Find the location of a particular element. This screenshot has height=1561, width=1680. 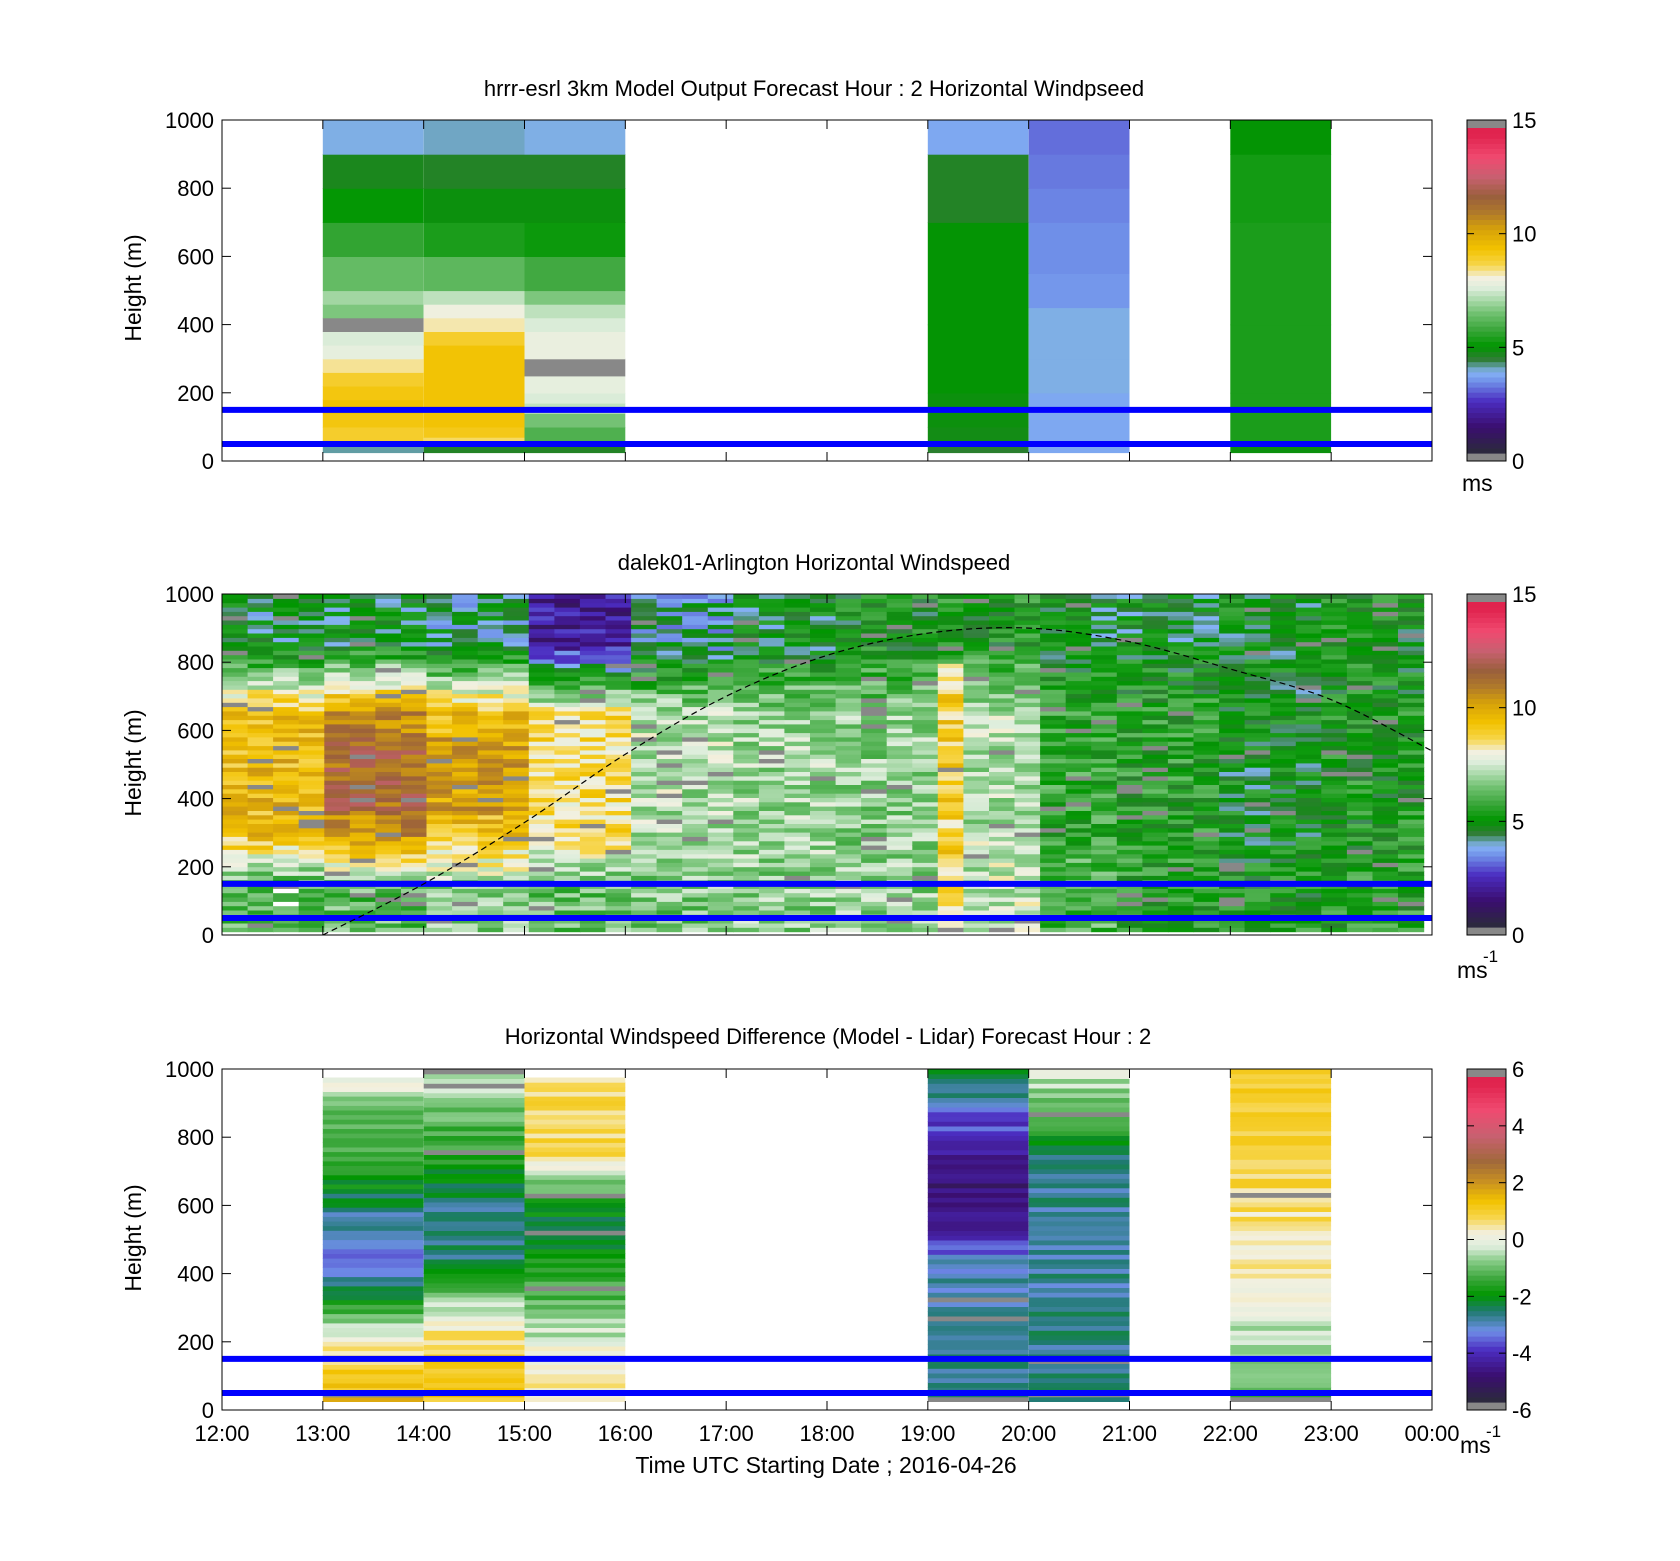

x-tick-label: 18:00 is located at coordinates (826, 1433).